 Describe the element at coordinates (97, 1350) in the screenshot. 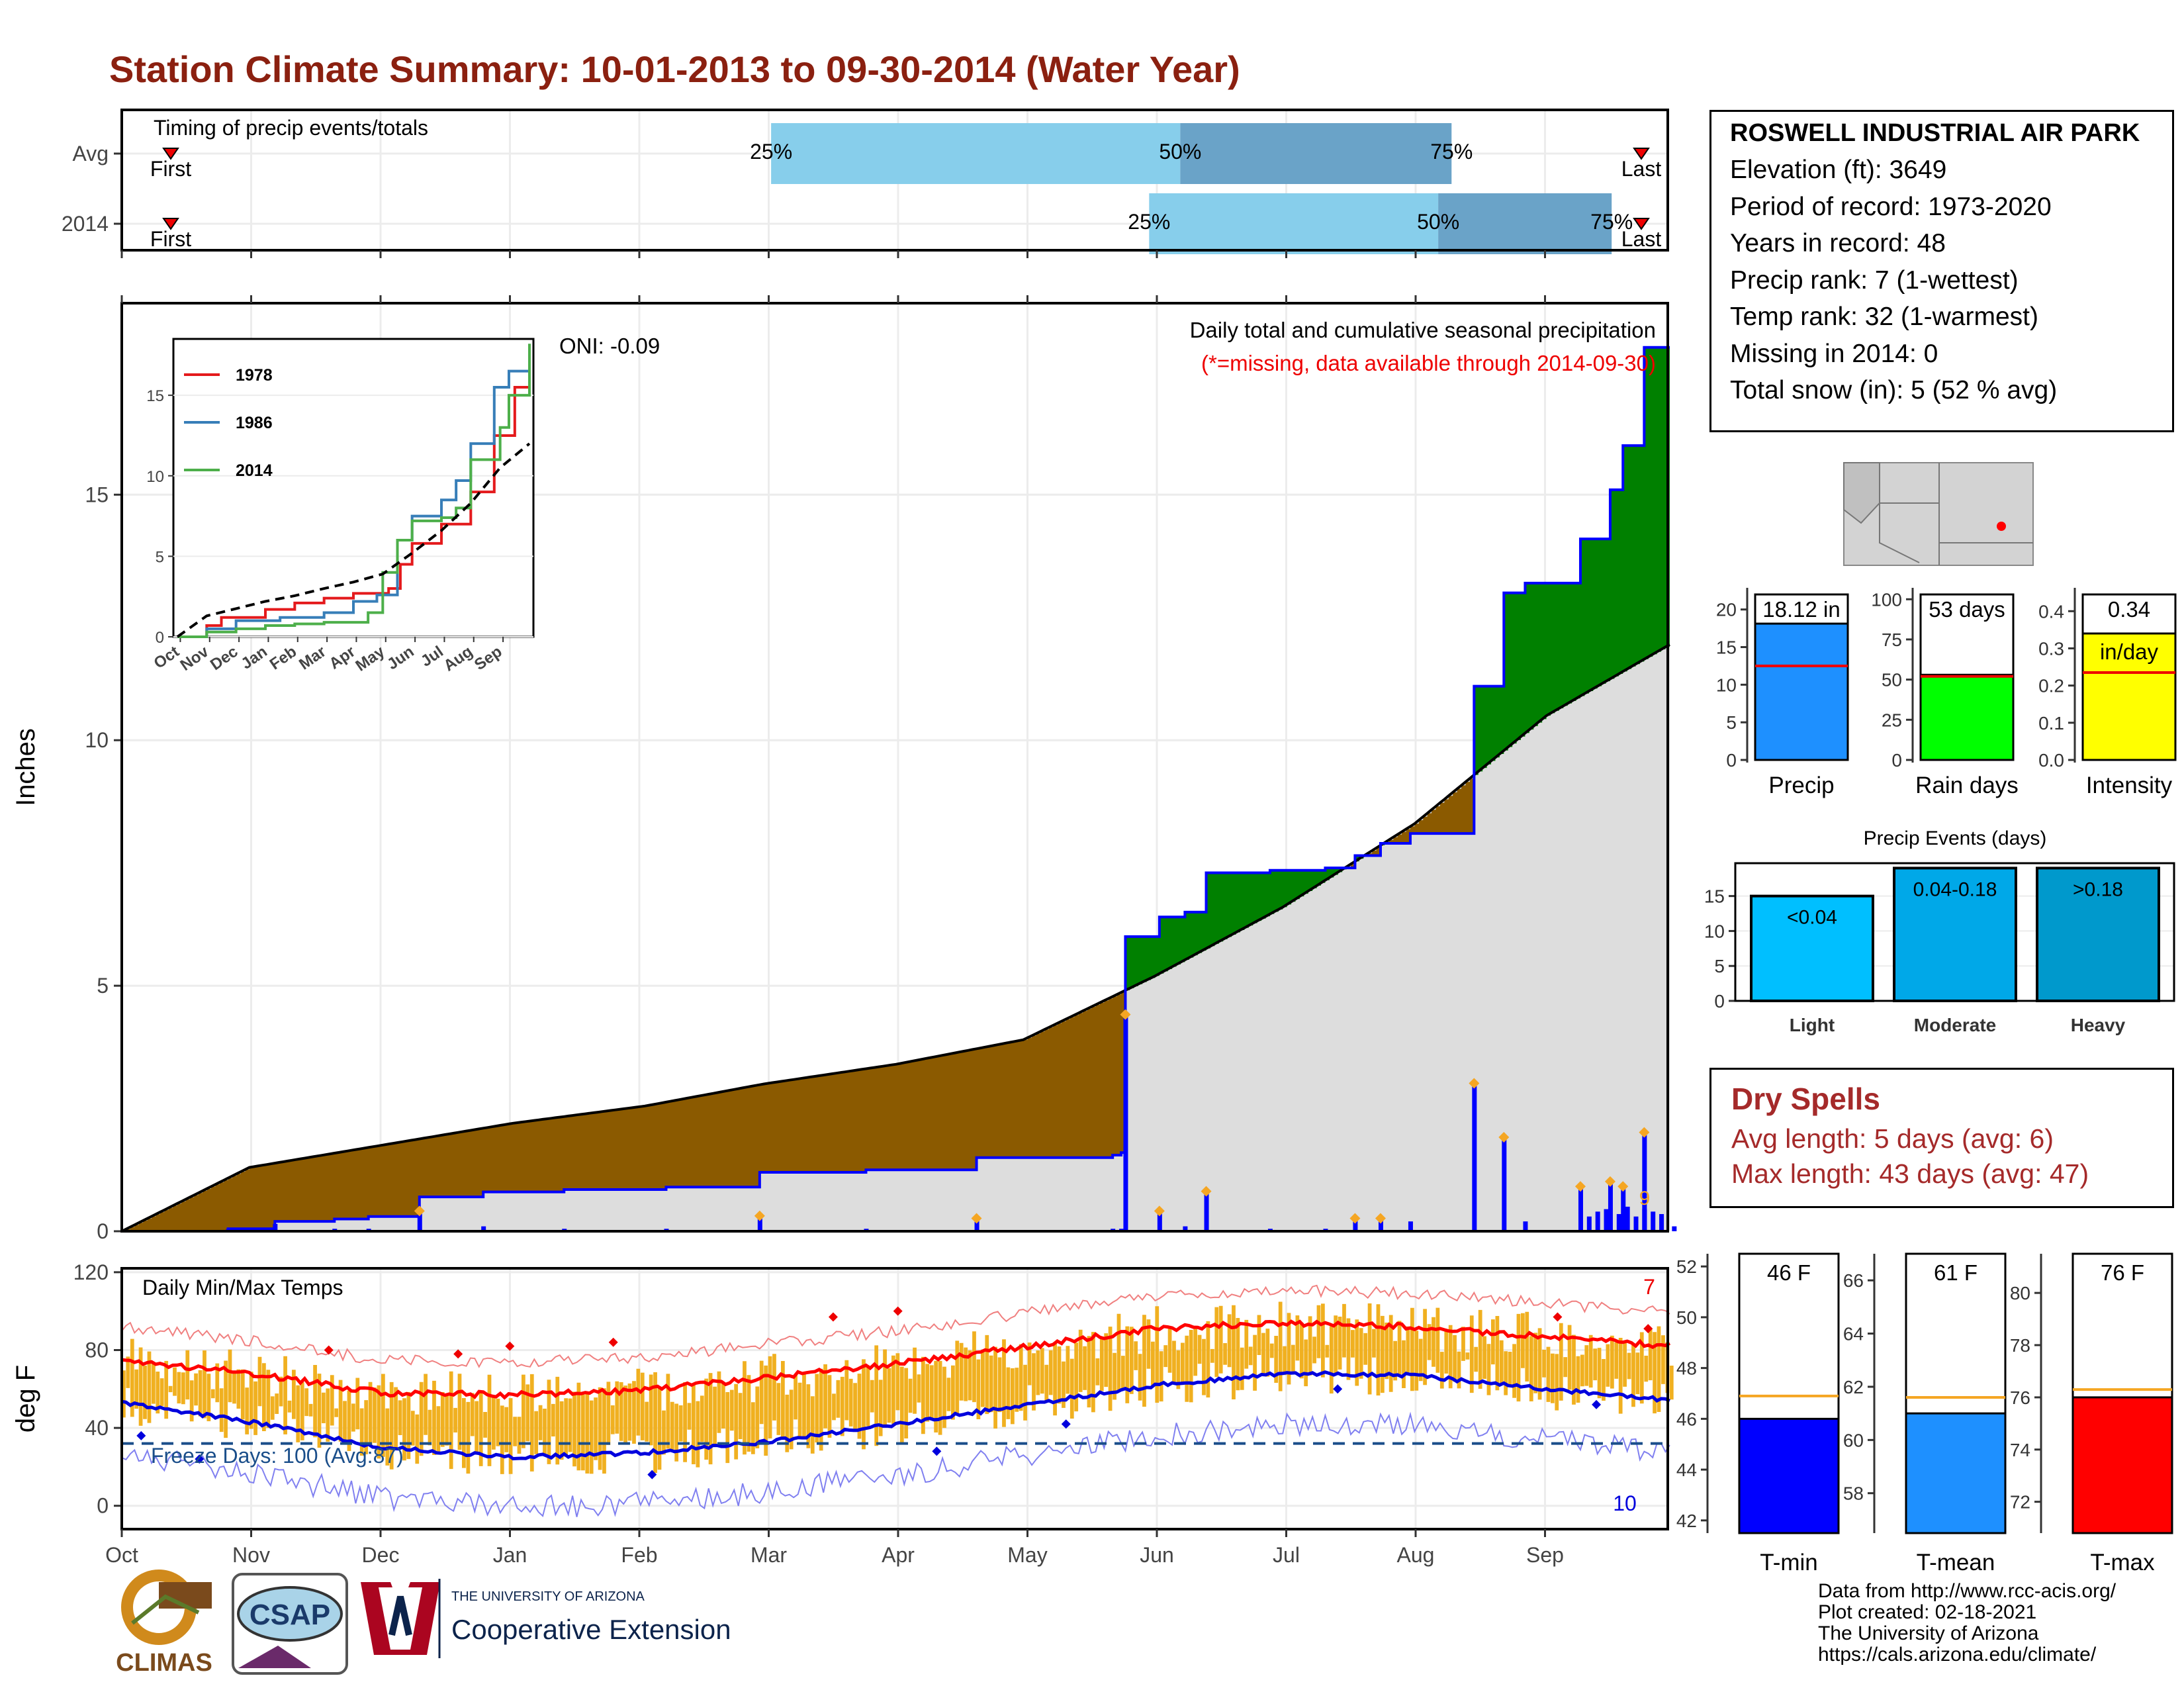

I see `temp-y-tick-label: 80` at that location.